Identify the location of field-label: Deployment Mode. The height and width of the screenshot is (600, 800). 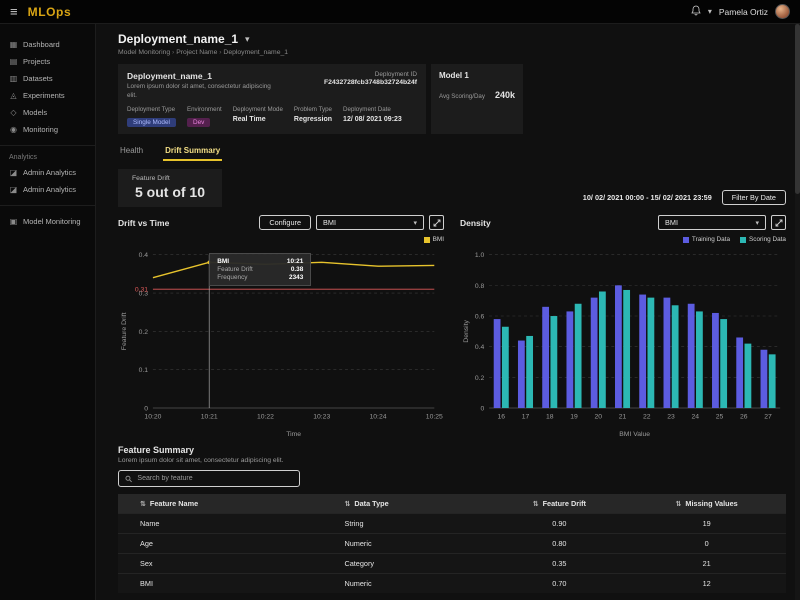
(257, 110).